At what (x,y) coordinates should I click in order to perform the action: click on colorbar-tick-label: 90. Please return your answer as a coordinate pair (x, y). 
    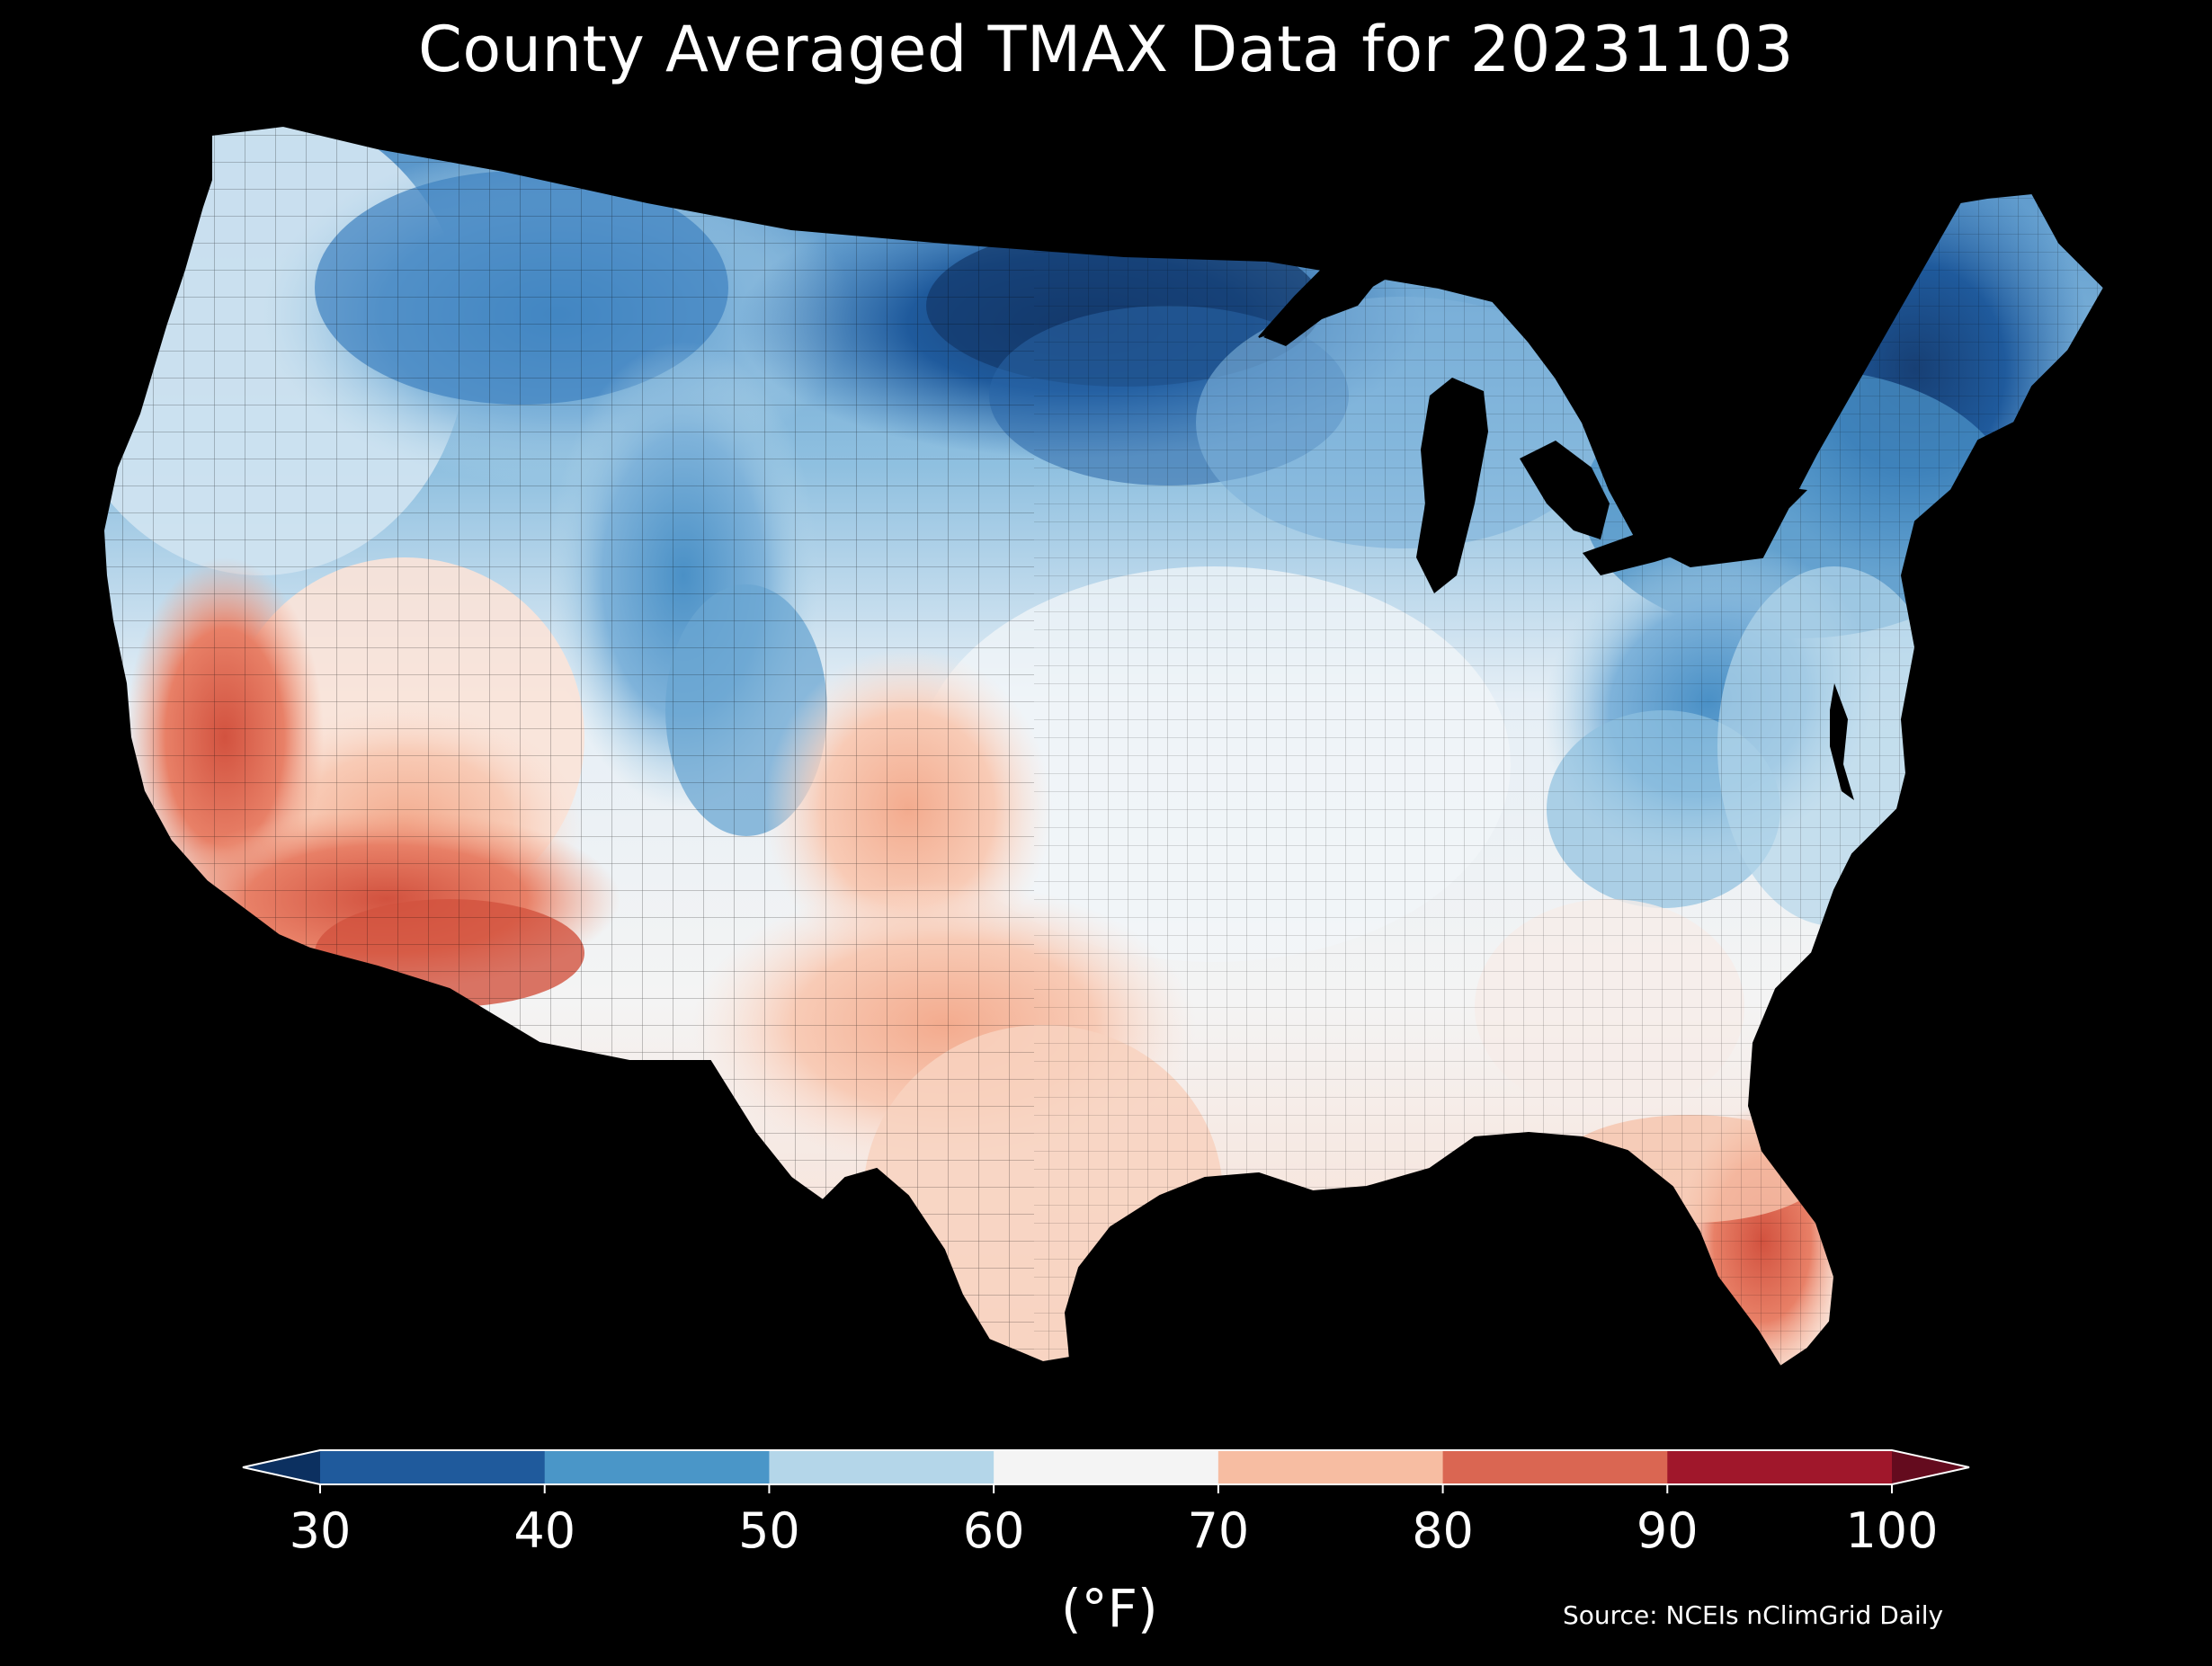
    Looking at the image, I should click on (1668, 1530).